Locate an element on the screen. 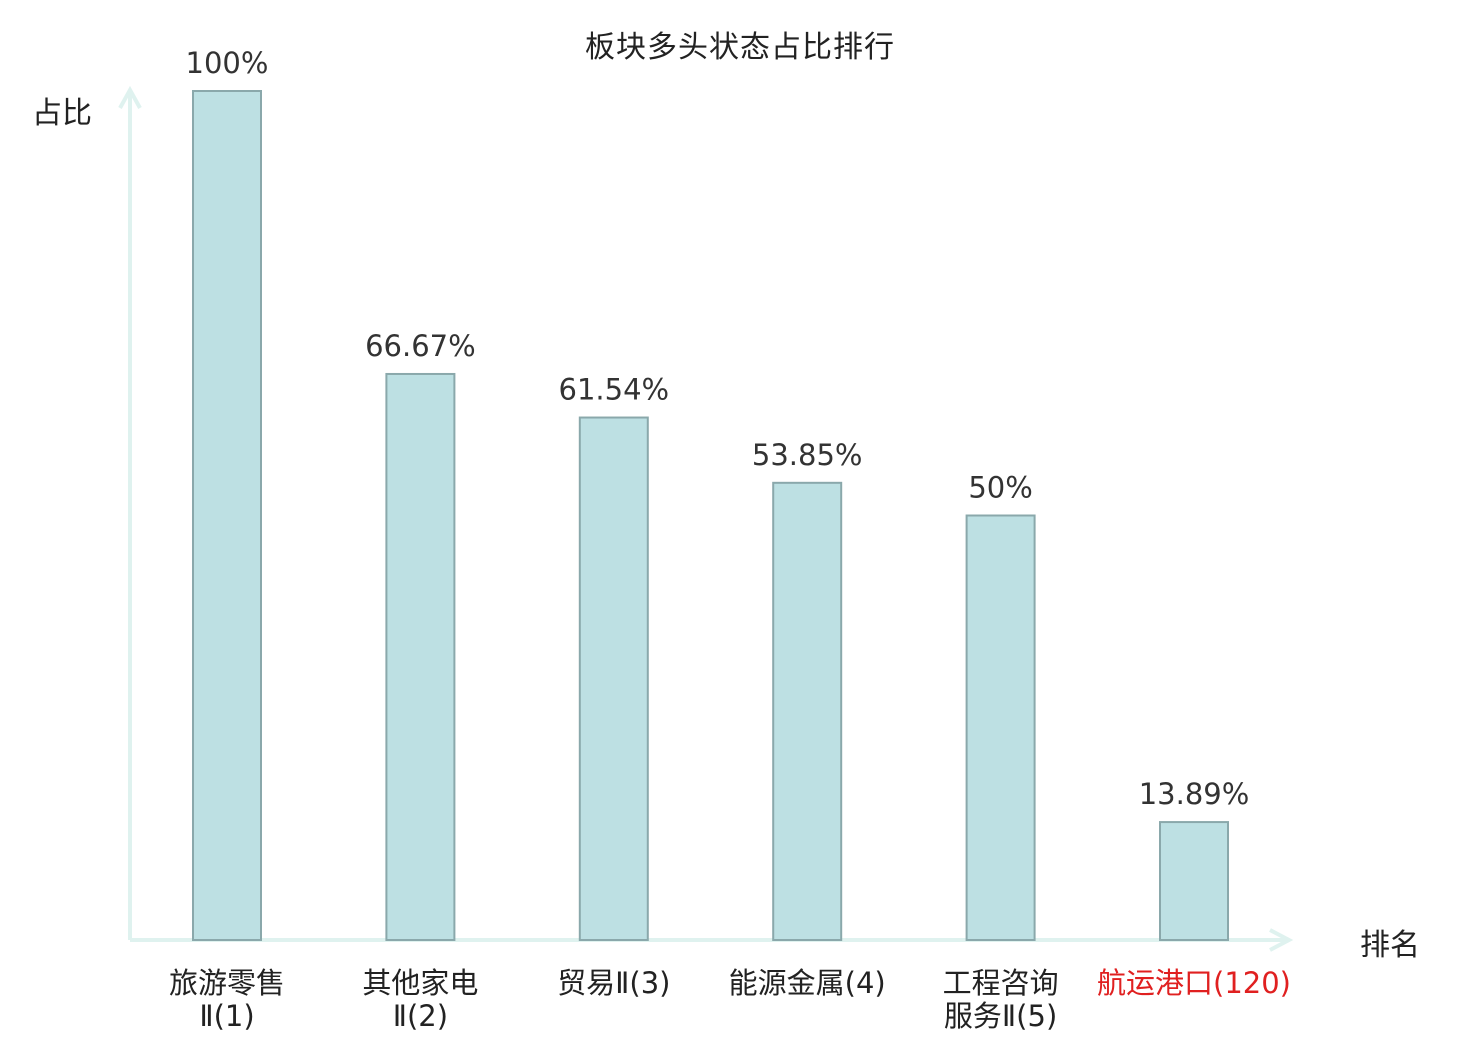 Image resolution: width=1480 pixels, height=1040 pixels. x-tick-label: 旅游零售 is located at coordinates (227, 983).